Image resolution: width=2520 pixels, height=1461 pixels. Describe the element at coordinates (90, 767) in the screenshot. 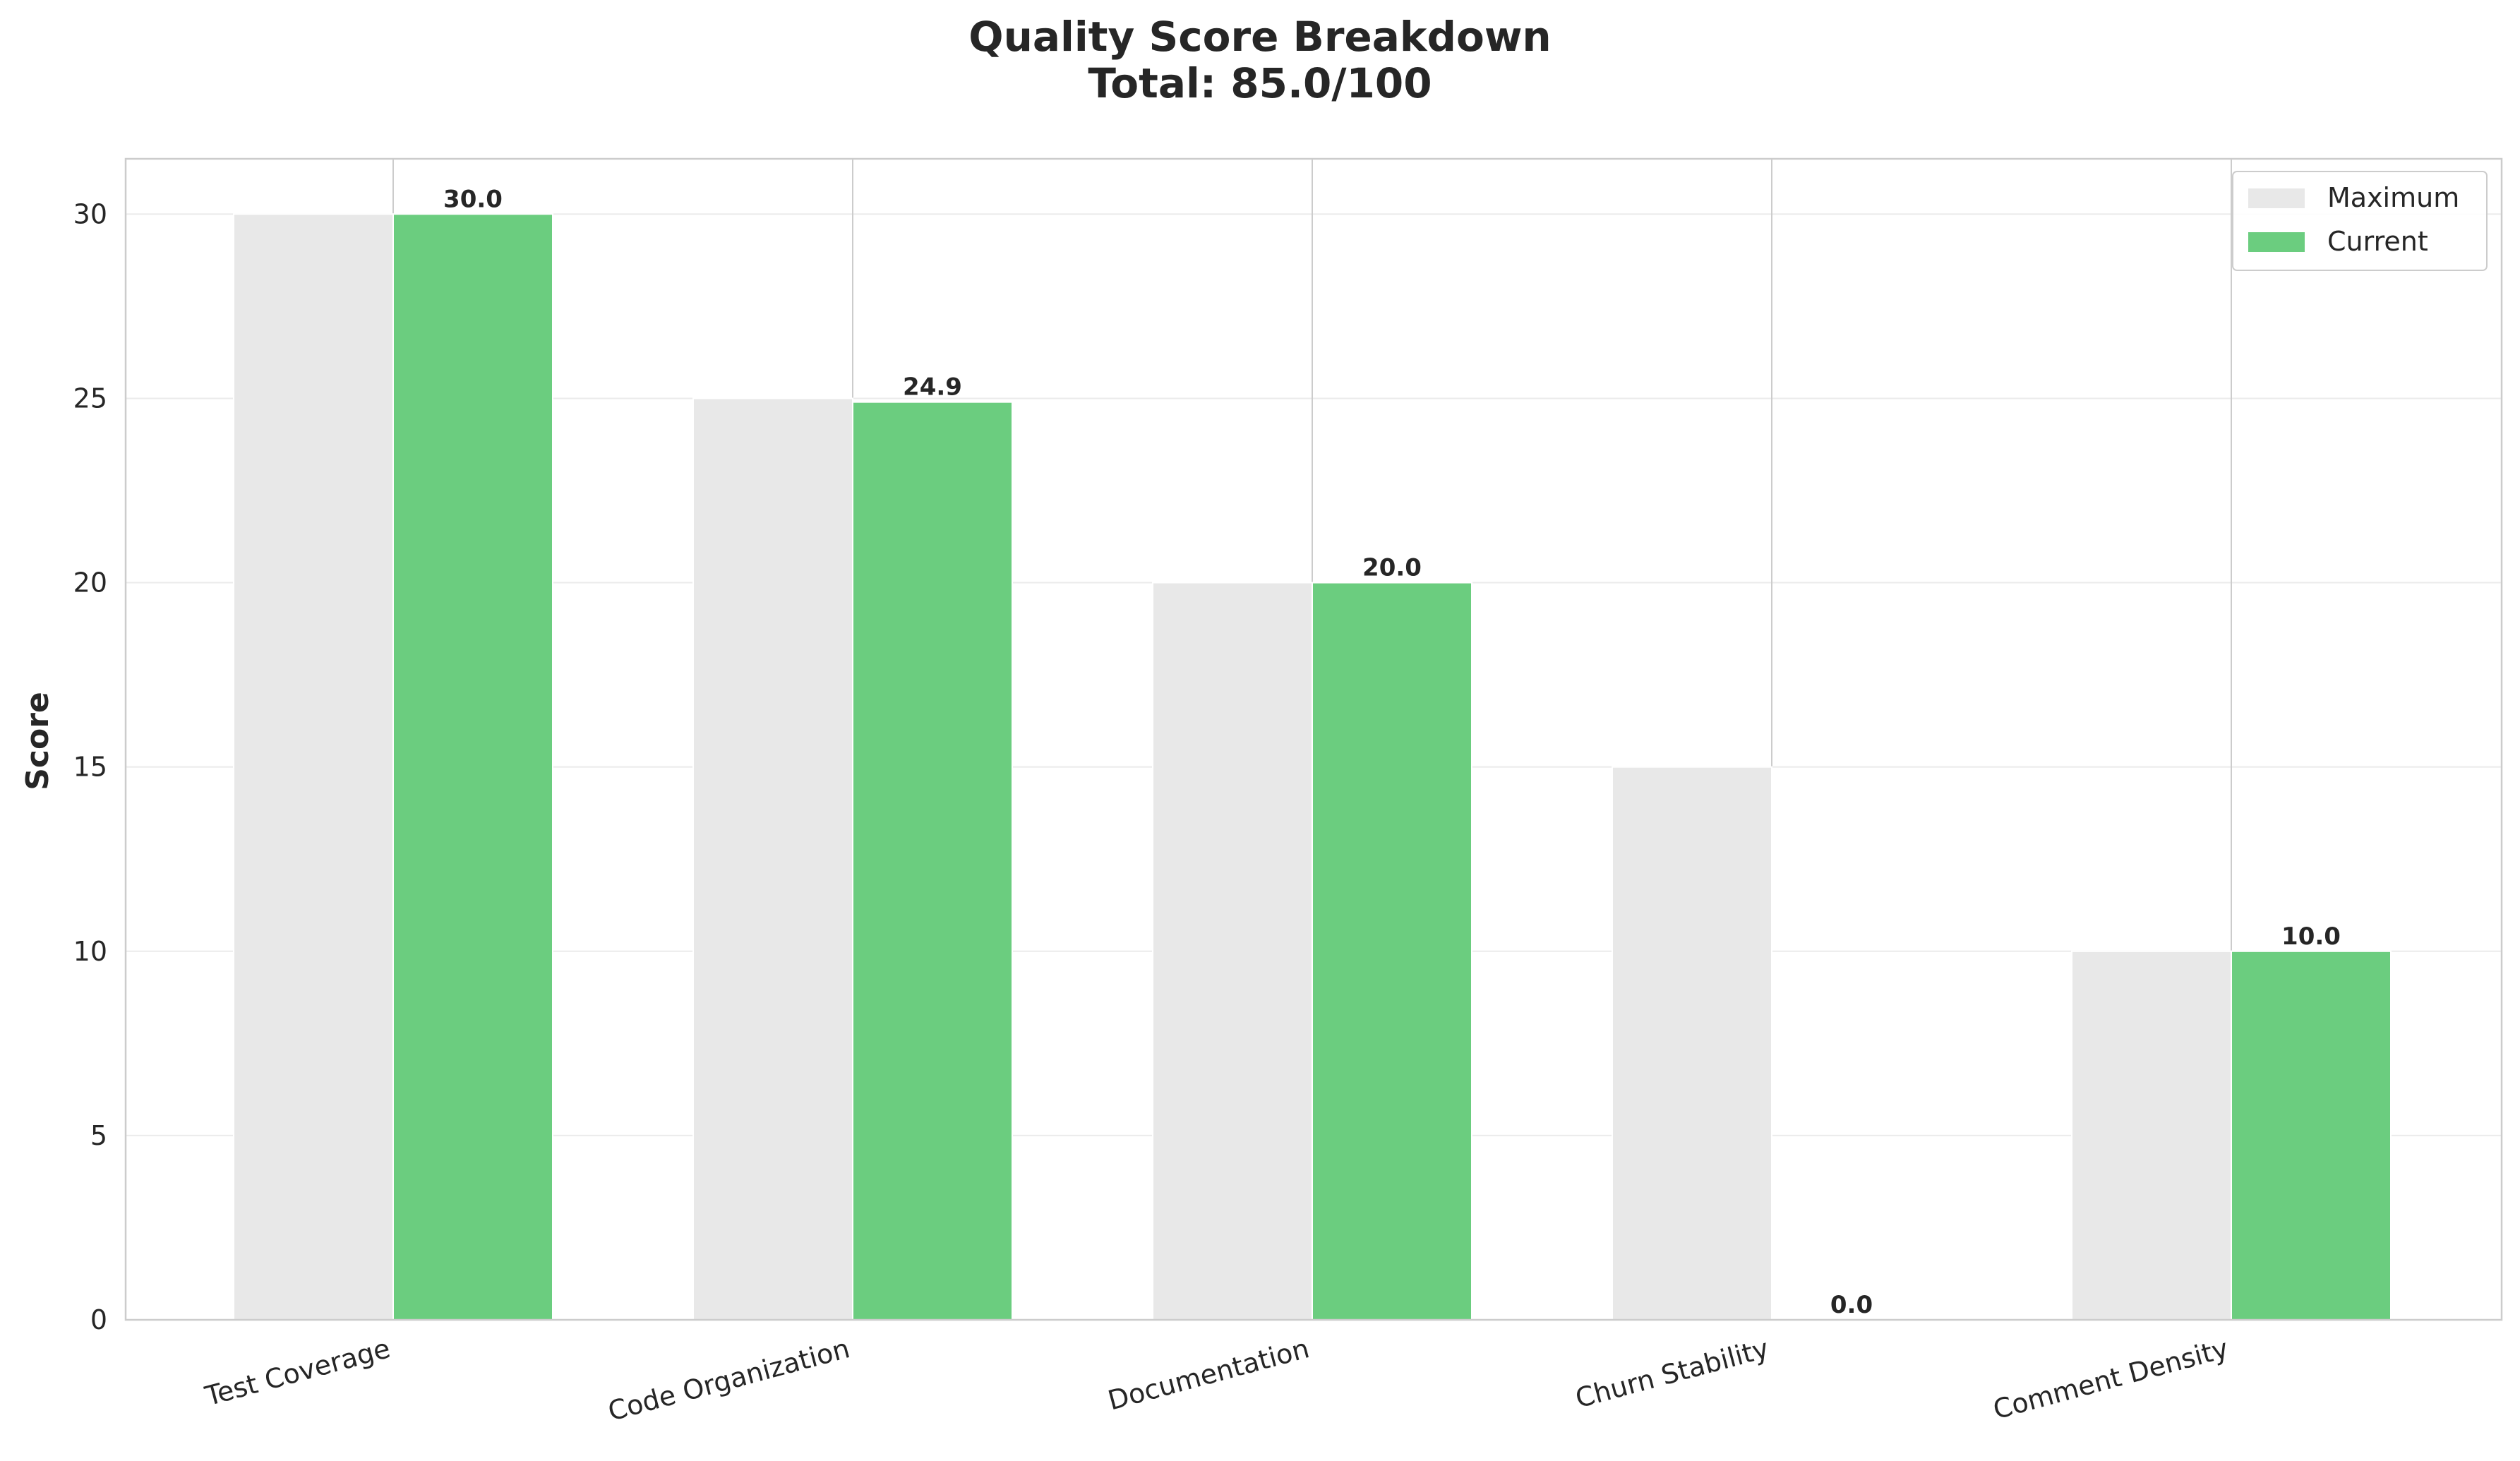

I see `y-tick-label: 15` at that location.